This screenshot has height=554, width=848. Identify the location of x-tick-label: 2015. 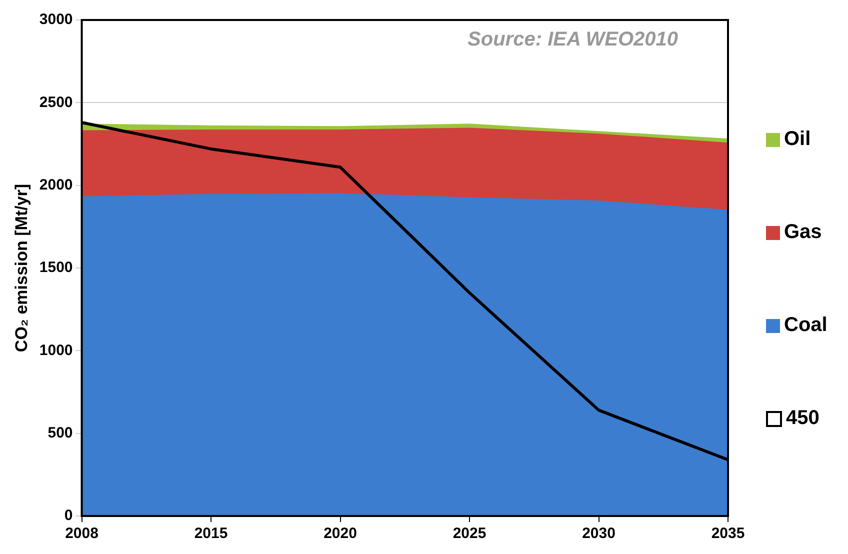
(211, 533).